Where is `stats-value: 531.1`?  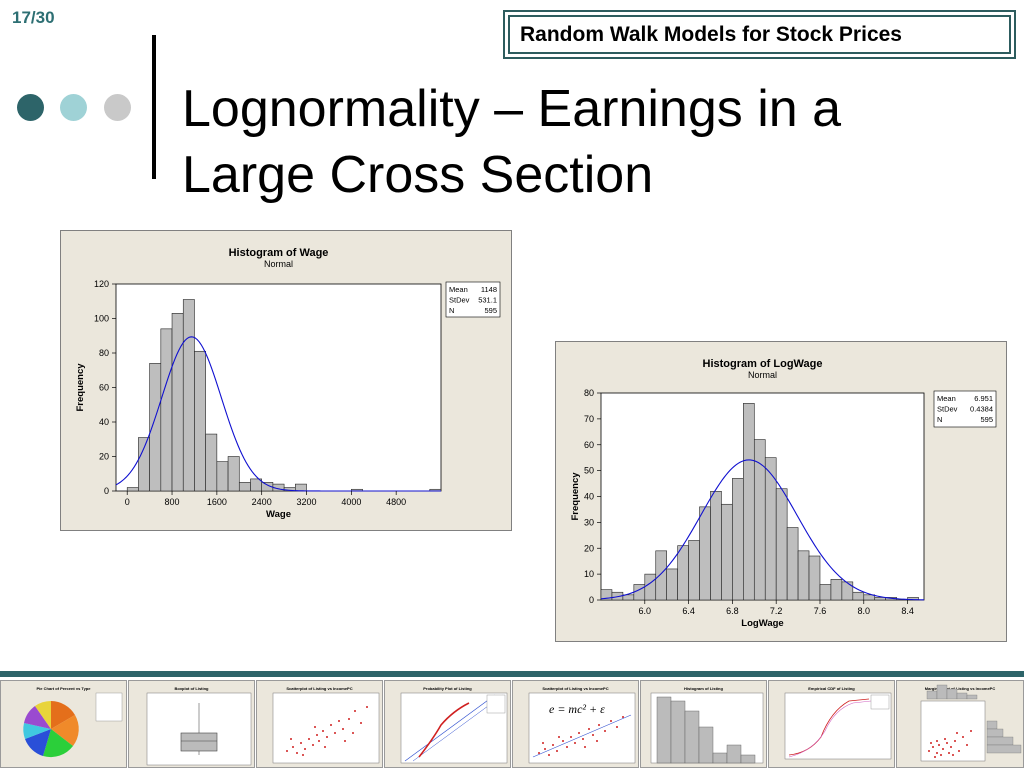
stats-value: 531.1 is located at coordinates (487, 300).